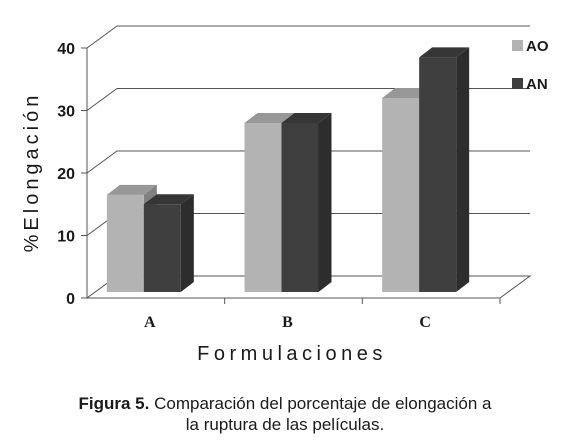 The height and width of the screenshot is (446, 570). Describe the element at coordinates (292, 354) in the screenshot. I see `x-axis-title: Formulaciones` at that location.